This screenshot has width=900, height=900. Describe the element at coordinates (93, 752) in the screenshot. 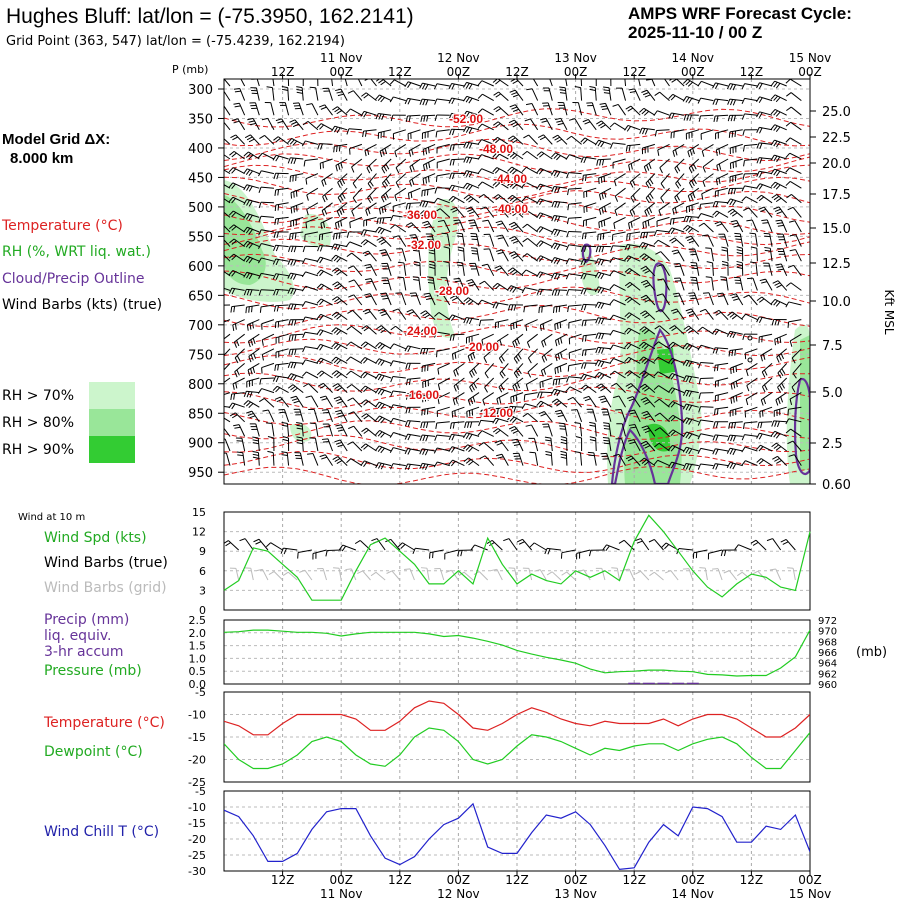

I see `temperature-legend-item: Dewpoint (°C)` at that location.